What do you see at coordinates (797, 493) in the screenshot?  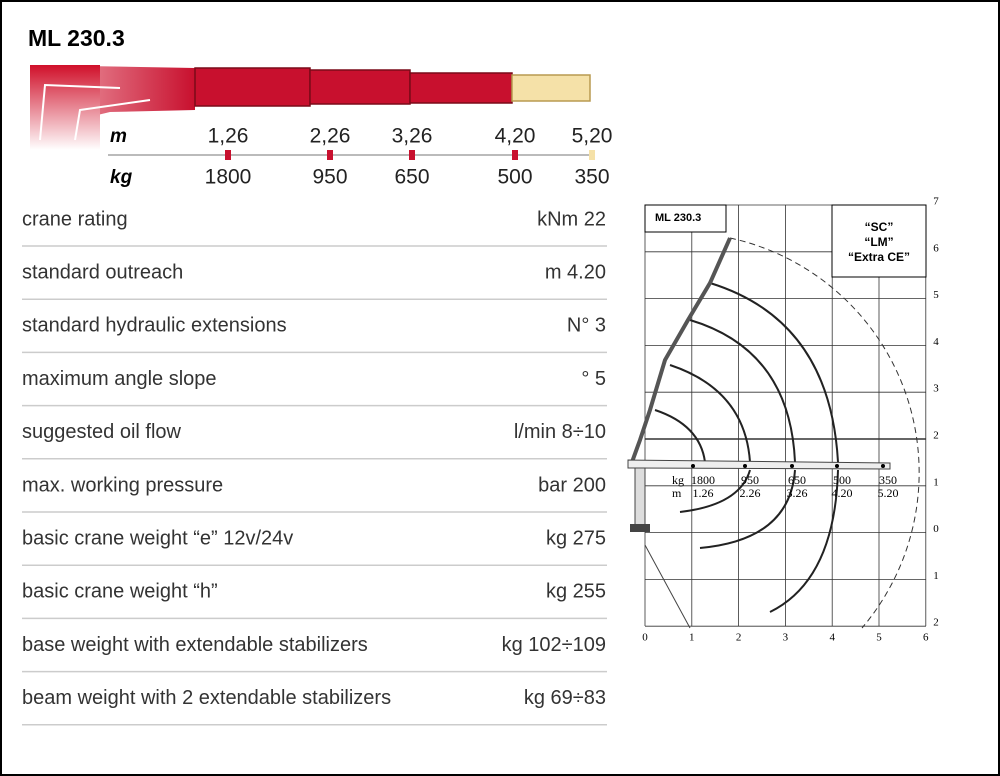 I see `diagram-m: 3.26` at bounding box center [797, 493].